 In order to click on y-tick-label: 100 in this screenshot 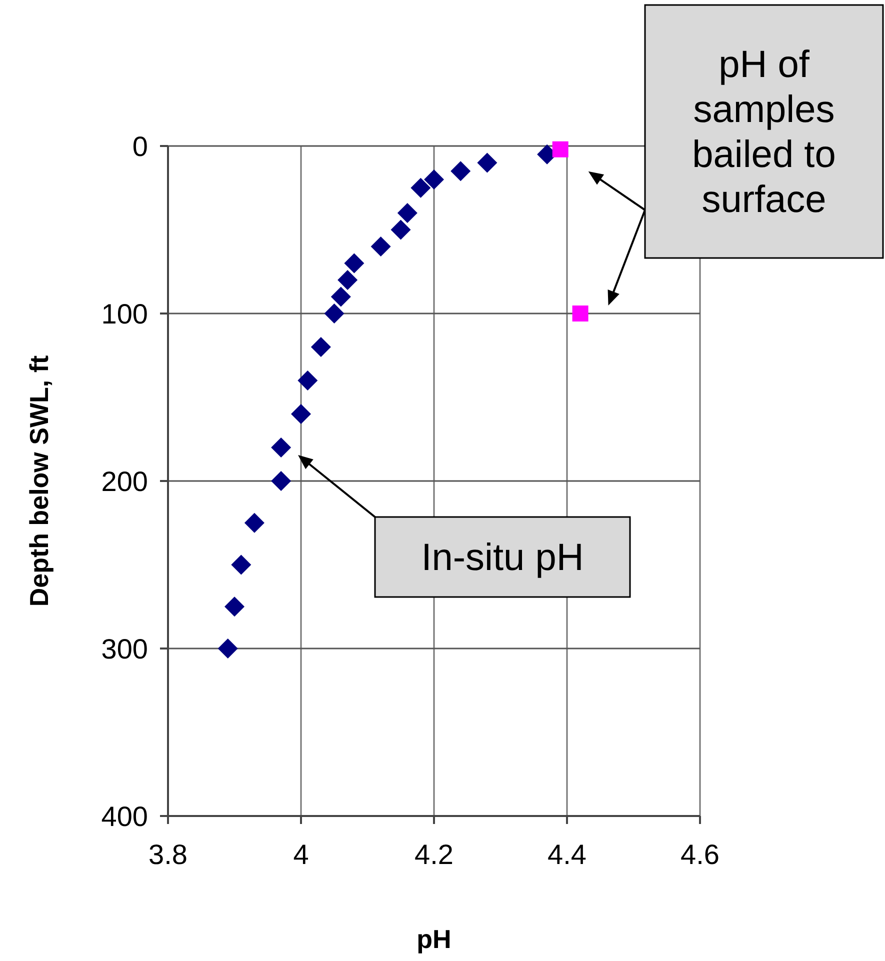, I will do `click(124, 314)`.